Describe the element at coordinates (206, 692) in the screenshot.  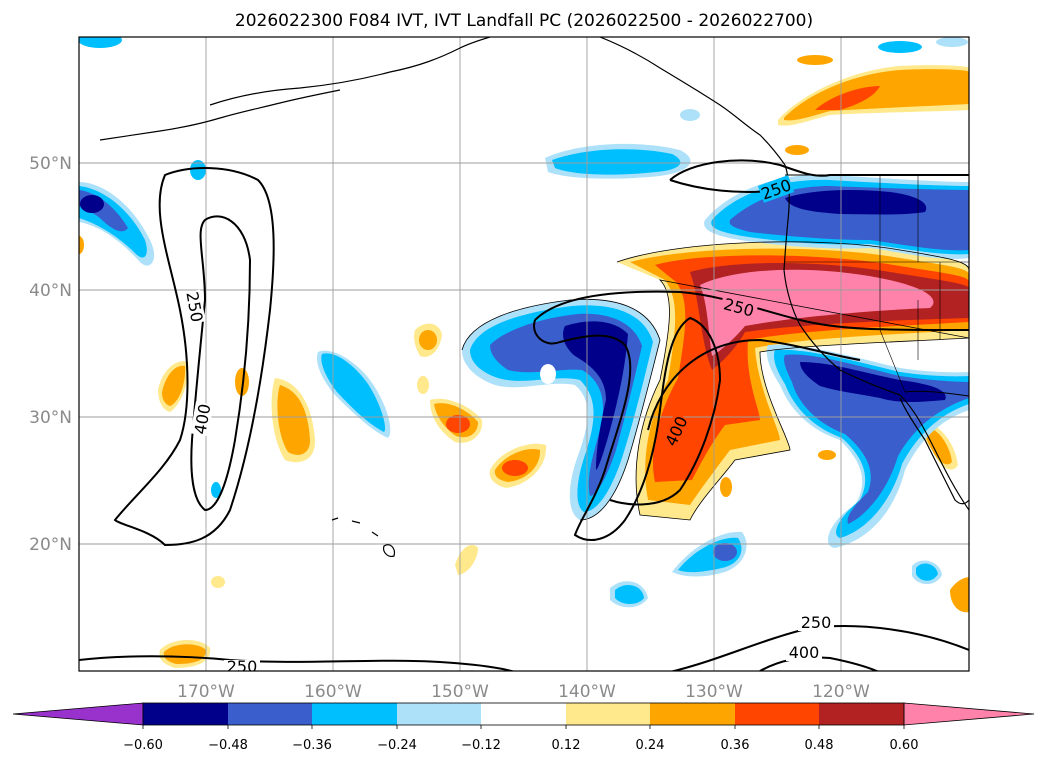
I see `lon-label-170w: 170°W` at that location.